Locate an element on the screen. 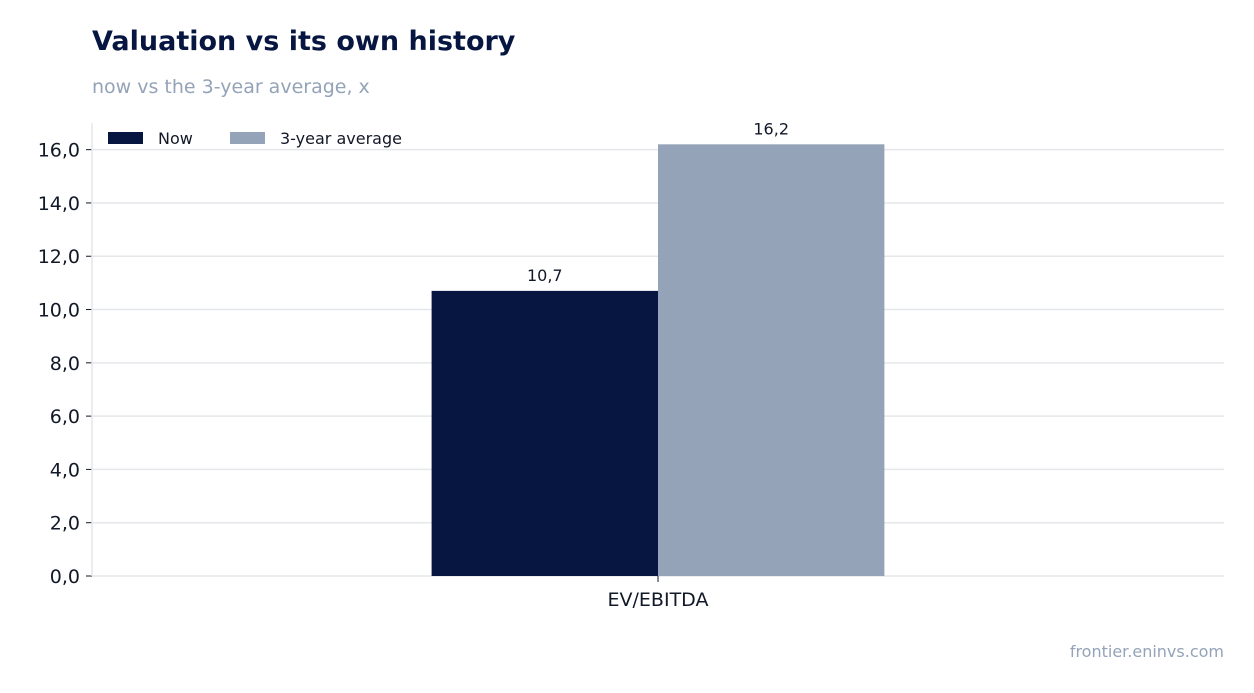 This screenshot has height=693, width=1254. y-tick-label: 10,0 is located at coordinates (59, 311).